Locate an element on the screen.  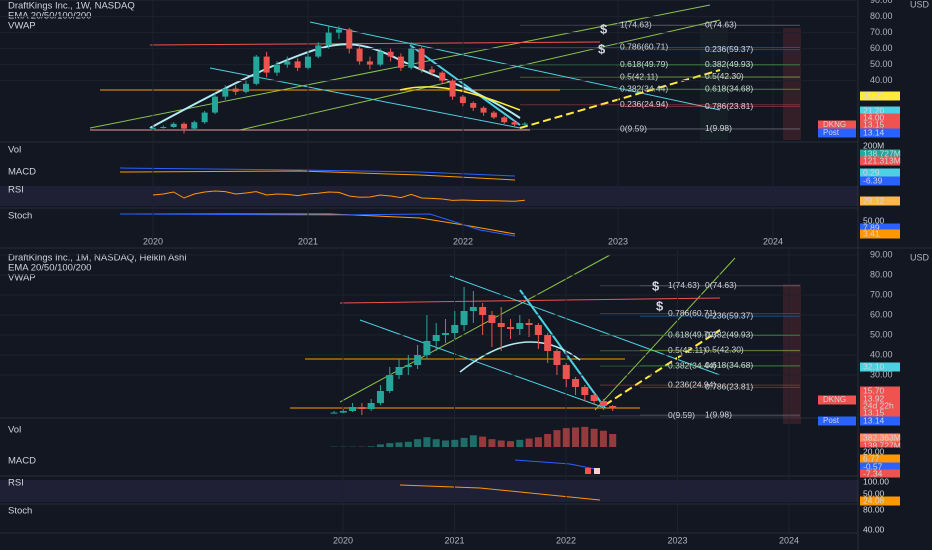
price-badge-label: 3.41 is located at coordinates (871, 233).